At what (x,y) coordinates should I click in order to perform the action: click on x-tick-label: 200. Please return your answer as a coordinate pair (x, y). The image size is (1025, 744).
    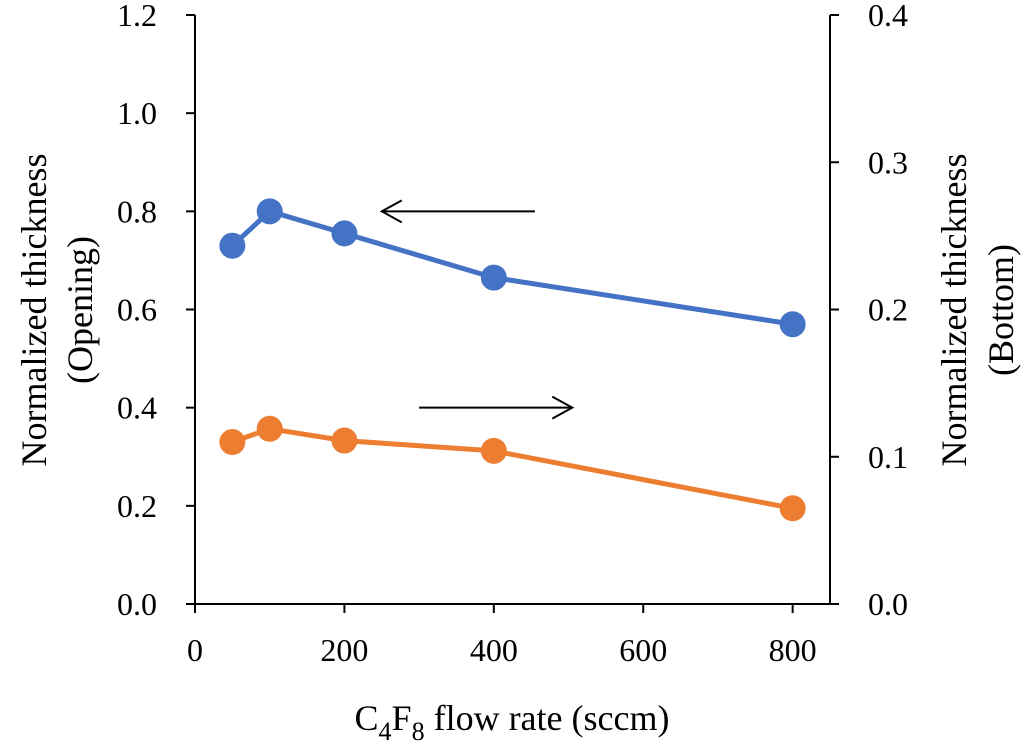
    Looking at the image, I should click on (344, 650).